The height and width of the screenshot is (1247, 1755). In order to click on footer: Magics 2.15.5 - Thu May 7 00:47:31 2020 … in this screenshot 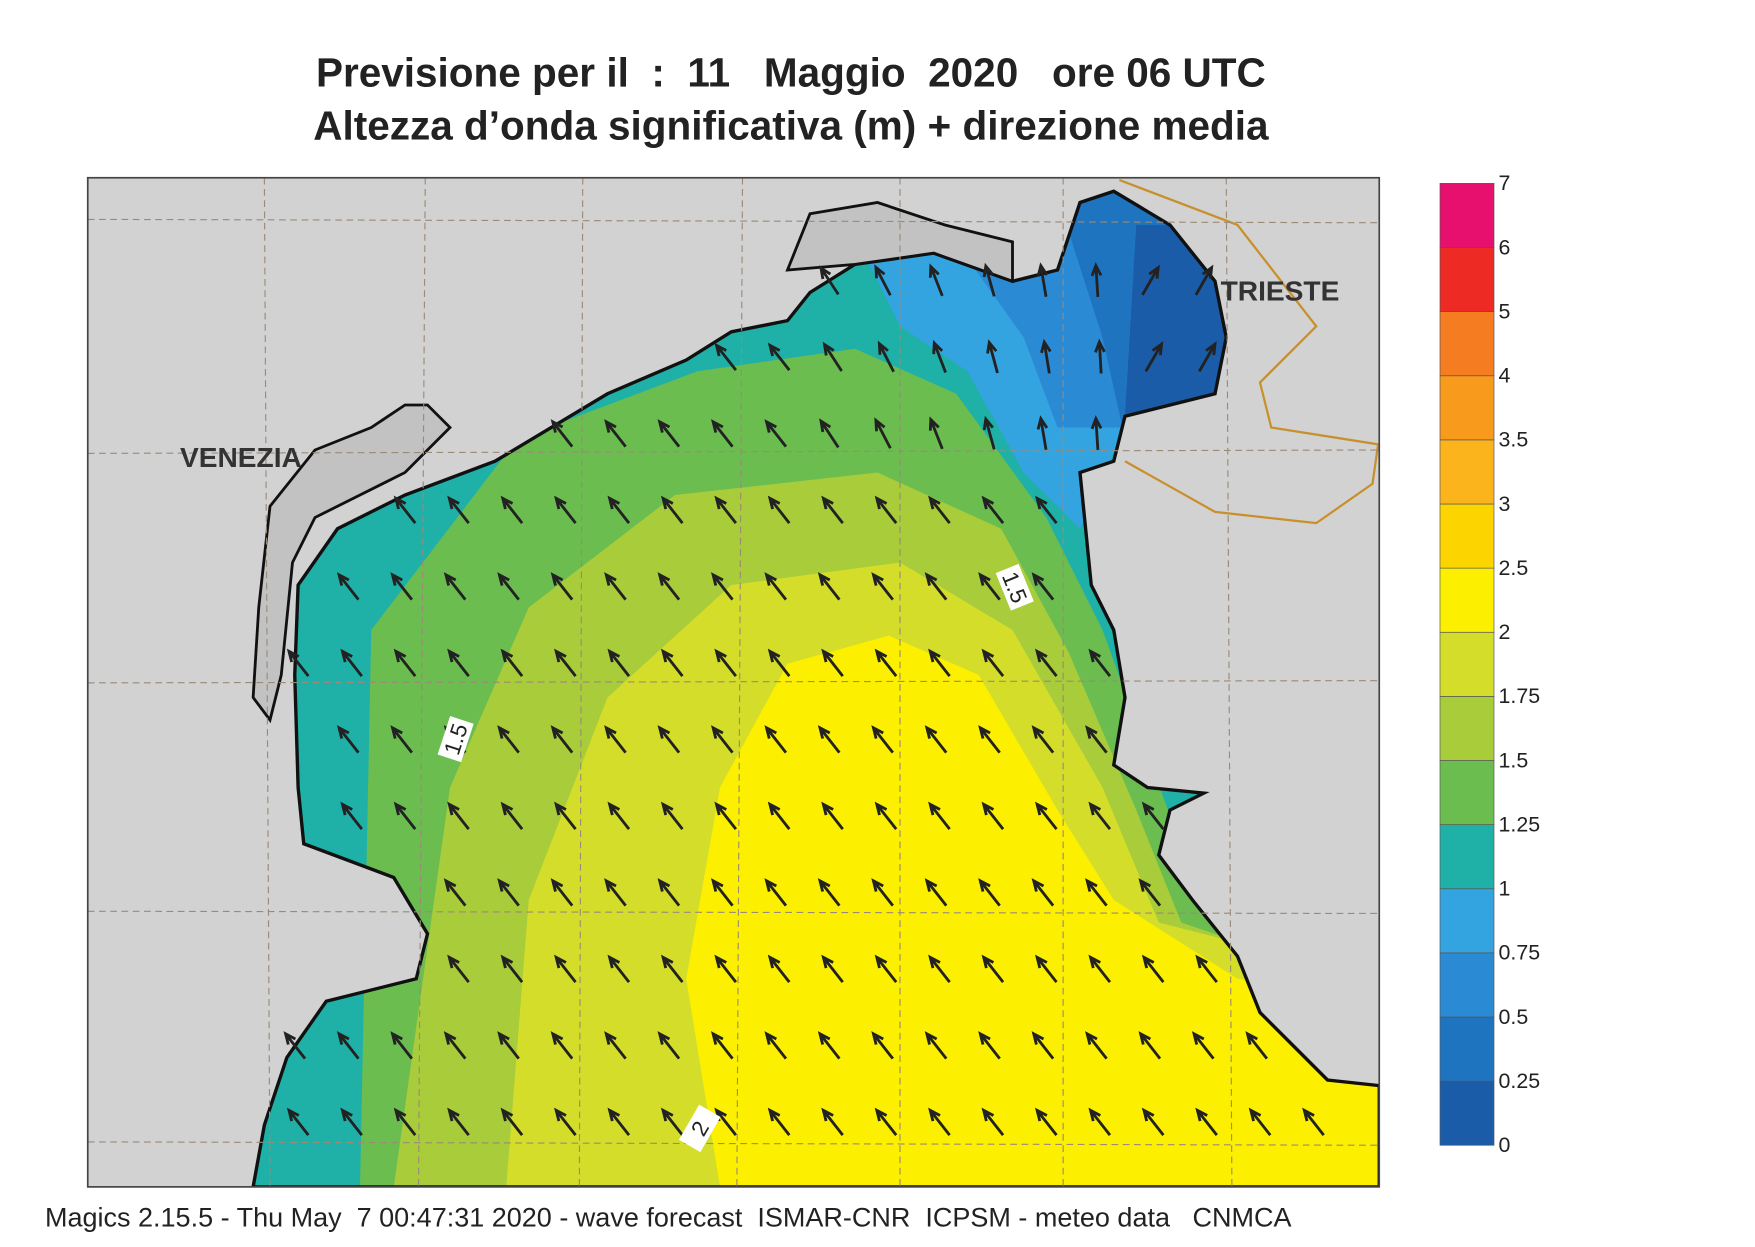, I will do `click(668, 1217)`.